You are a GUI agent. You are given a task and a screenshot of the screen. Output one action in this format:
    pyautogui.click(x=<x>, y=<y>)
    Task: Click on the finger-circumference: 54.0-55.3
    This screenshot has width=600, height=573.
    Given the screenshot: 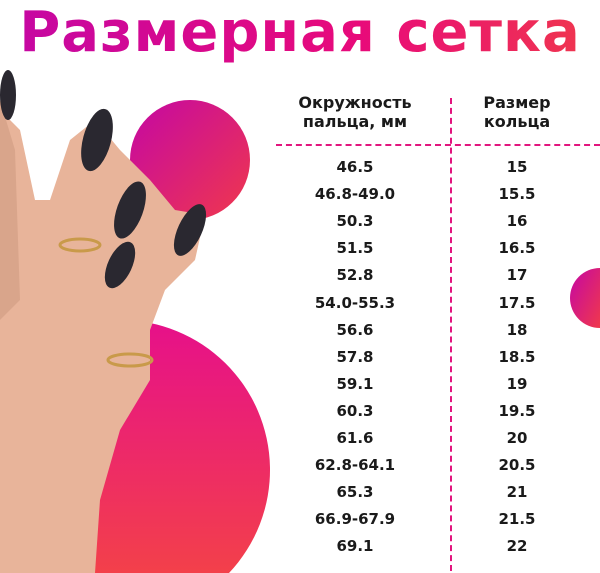 What is the action you would take?
    pyautogui.click(x=355, y=302)
    